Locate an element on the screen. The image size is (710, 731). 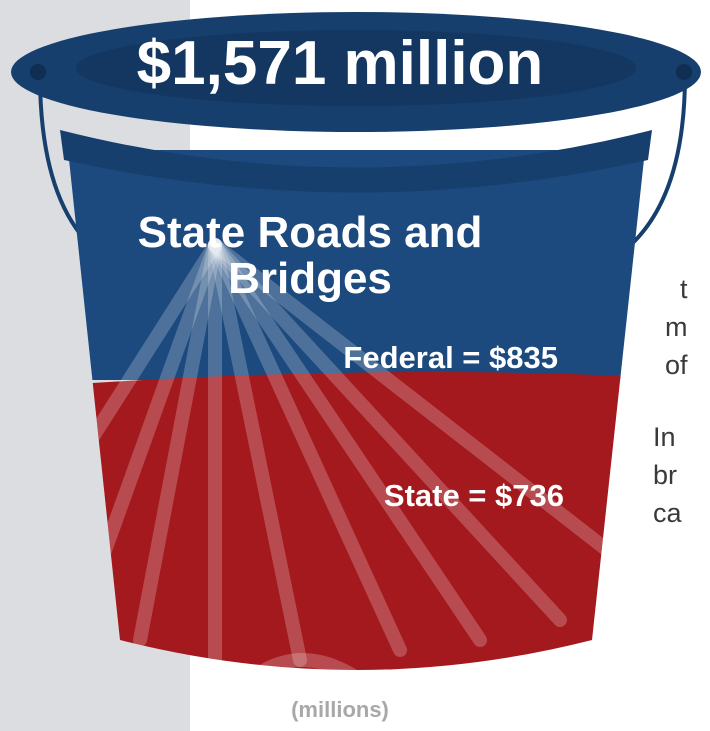
bucket-rim-inner is located at coordinates (356, 68).